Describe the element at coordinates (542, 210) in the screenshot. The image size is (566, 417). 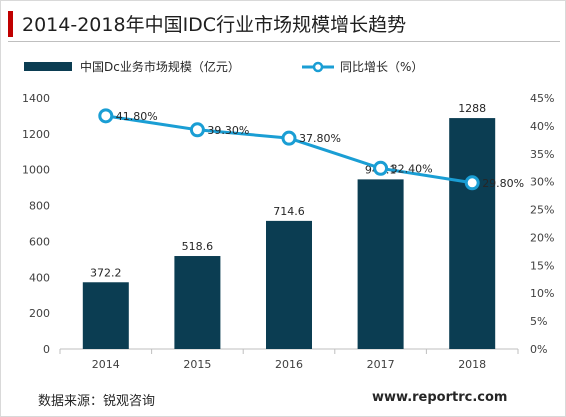
I see `right-axis-tick-label: 25%` at that location.